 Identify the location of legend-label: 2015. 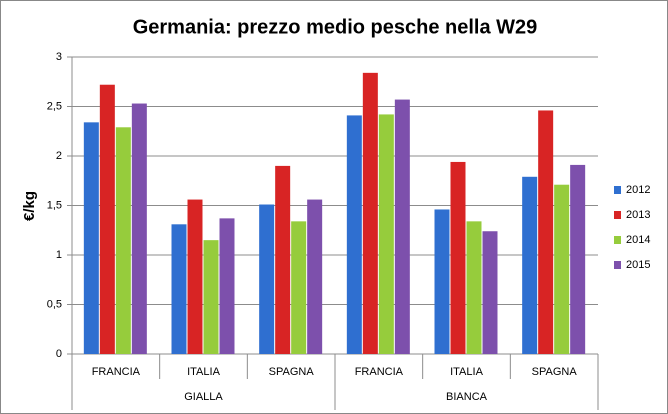
(638, 265).